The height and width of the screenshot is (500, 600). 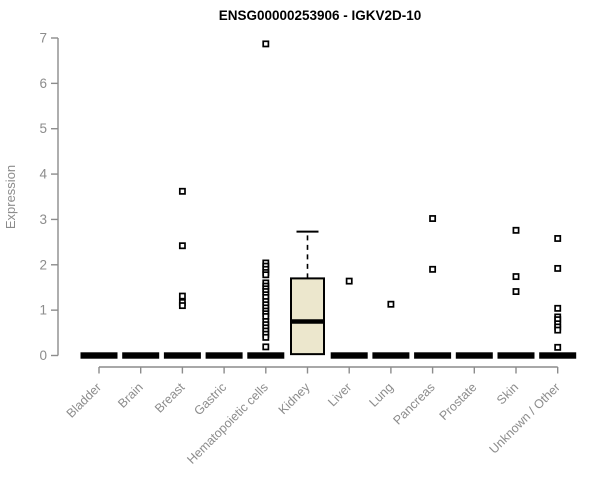 I want to click on x-category-label: Pancreas, so click(x=413, y=403).